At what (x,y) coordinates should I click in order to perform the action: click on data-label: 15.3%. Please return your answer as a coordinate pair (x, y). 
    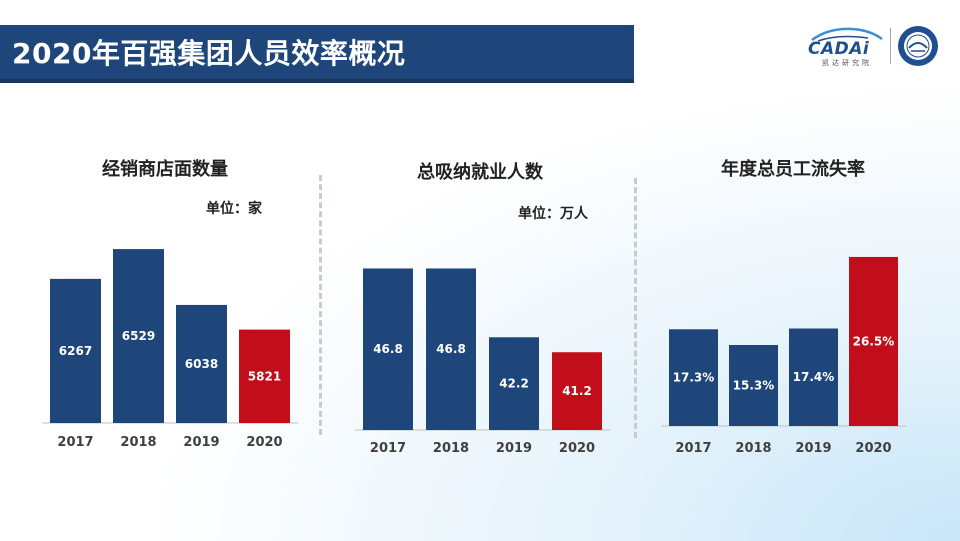
    Looking at the image, I should click on (754, 386).